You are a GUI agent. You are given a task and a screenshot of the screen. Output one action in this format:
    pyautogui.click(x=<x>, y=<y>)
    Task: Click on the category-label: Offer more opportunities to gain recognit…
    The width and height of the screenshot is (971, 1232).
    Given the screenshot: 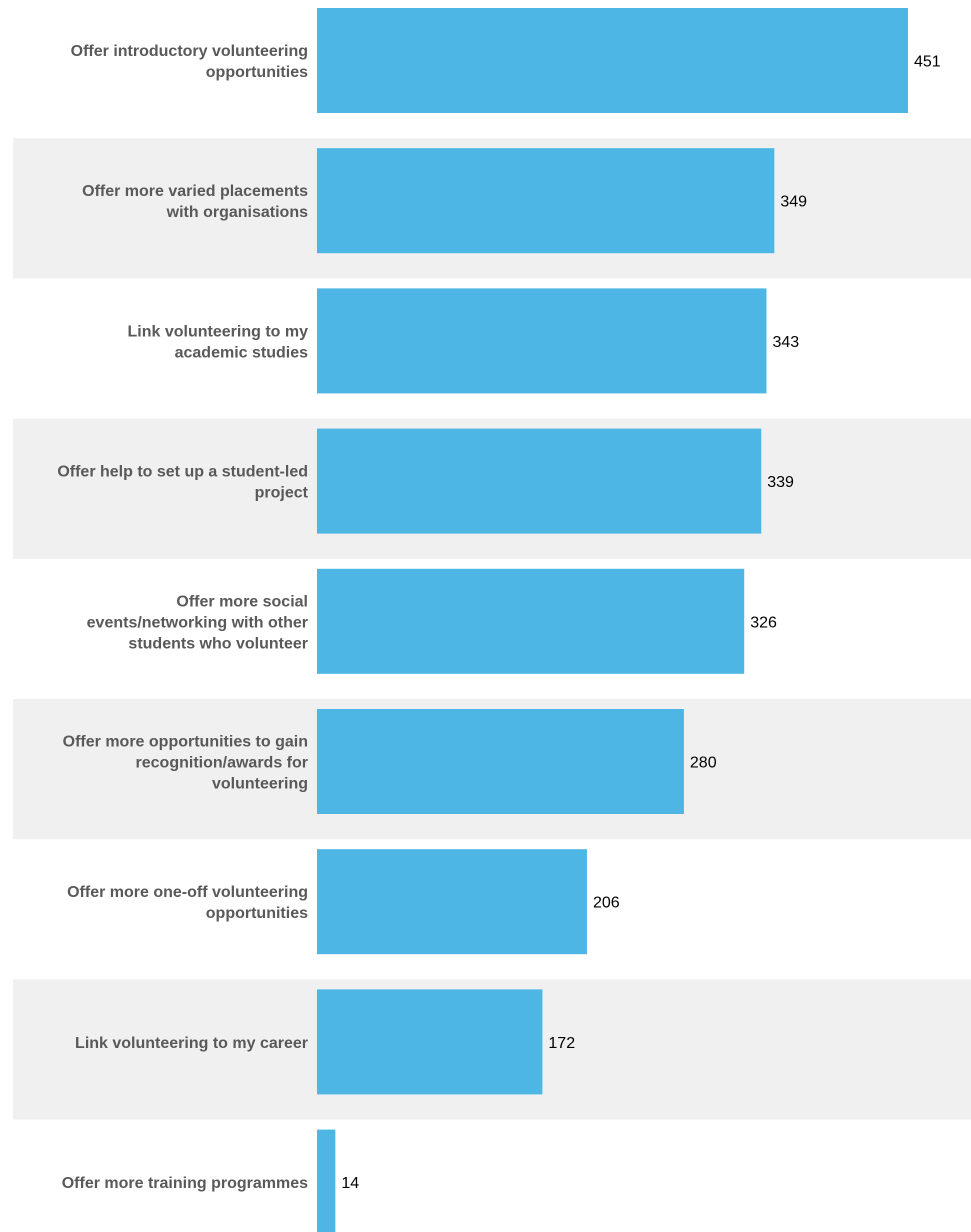 What is the action you would take?
    pyautogui.click(x=185, y=763)
    